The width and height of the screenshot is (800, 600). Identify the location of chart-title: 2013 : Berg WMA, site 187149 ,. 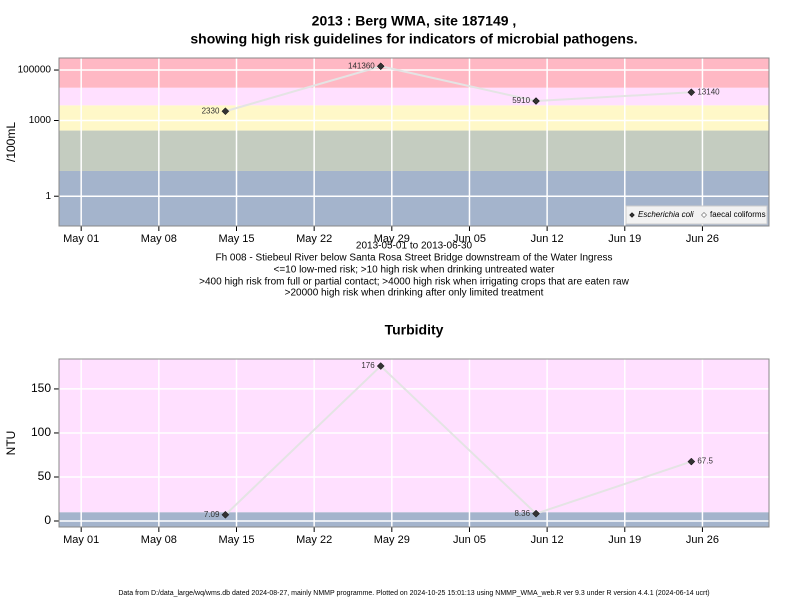
(414, 21).